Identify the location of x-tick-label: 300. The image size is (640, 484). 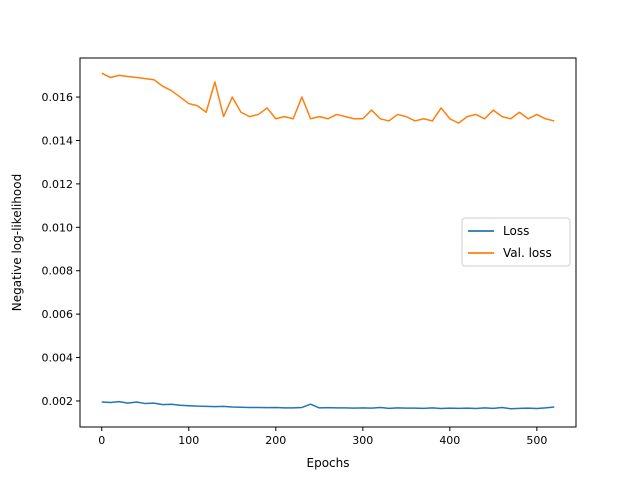
(362, 440).